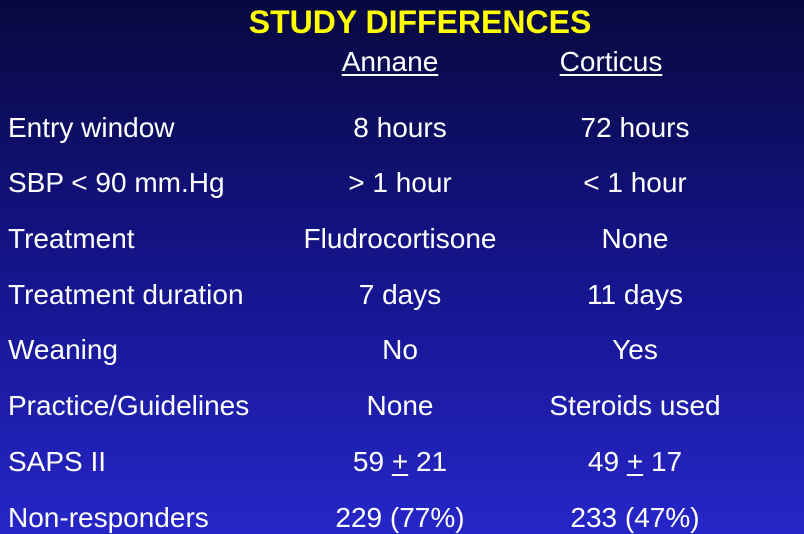 The height and width of the screenshot is (534, 804). What do you see at coordinates (635, 127) in the screenshot?
I see `cell: 72 hours` at bounding box center [635, 127].